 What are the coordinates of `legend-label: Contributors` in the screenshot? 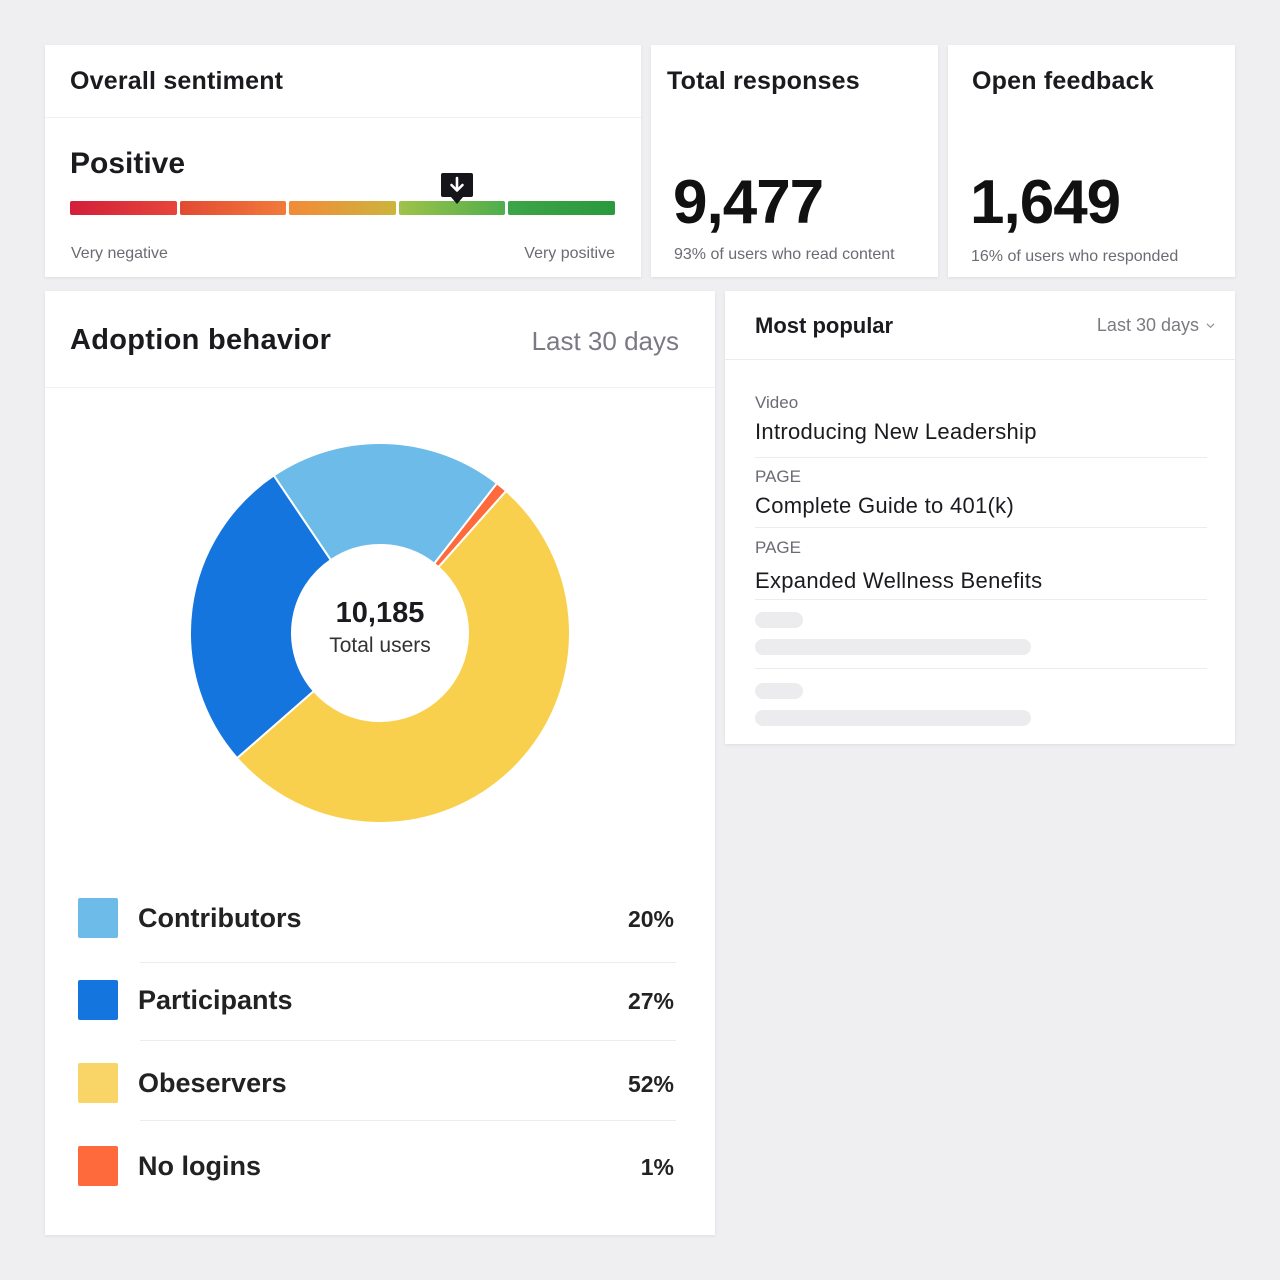 It's located at (220, 918).